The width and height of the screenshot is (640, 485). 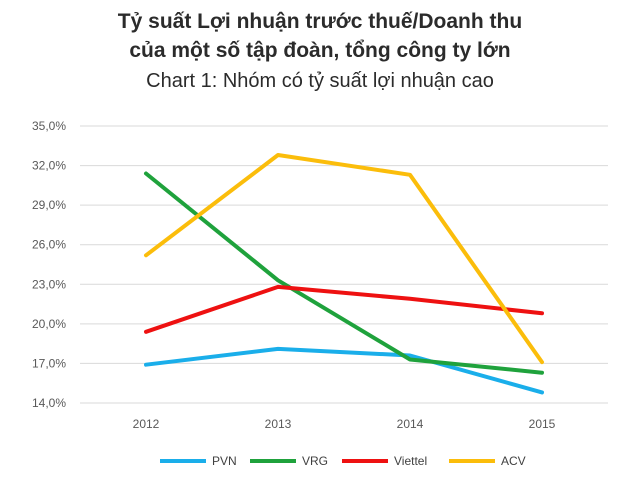 What do you see at coordinates (49, 166) in the screenshot?
I see `y-tick-label: 32,0%` at bounding box center [49, 166].